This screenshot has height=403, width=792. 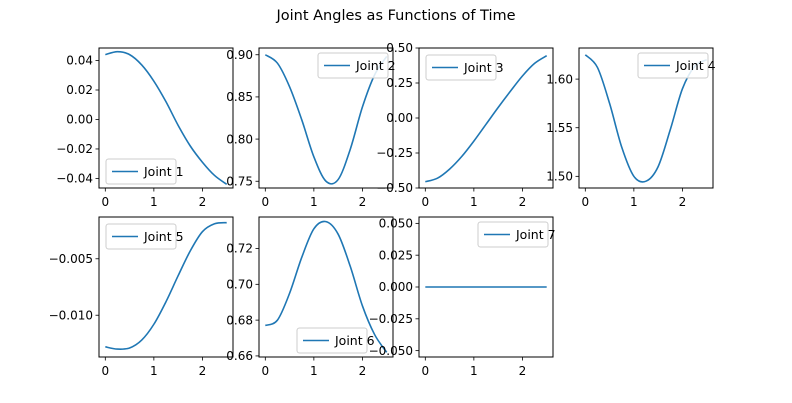 What do you see at coordinates (74, 179) in the screenshot?
I see `y-tick-label: −0.04` at bounding box center [74, 179].